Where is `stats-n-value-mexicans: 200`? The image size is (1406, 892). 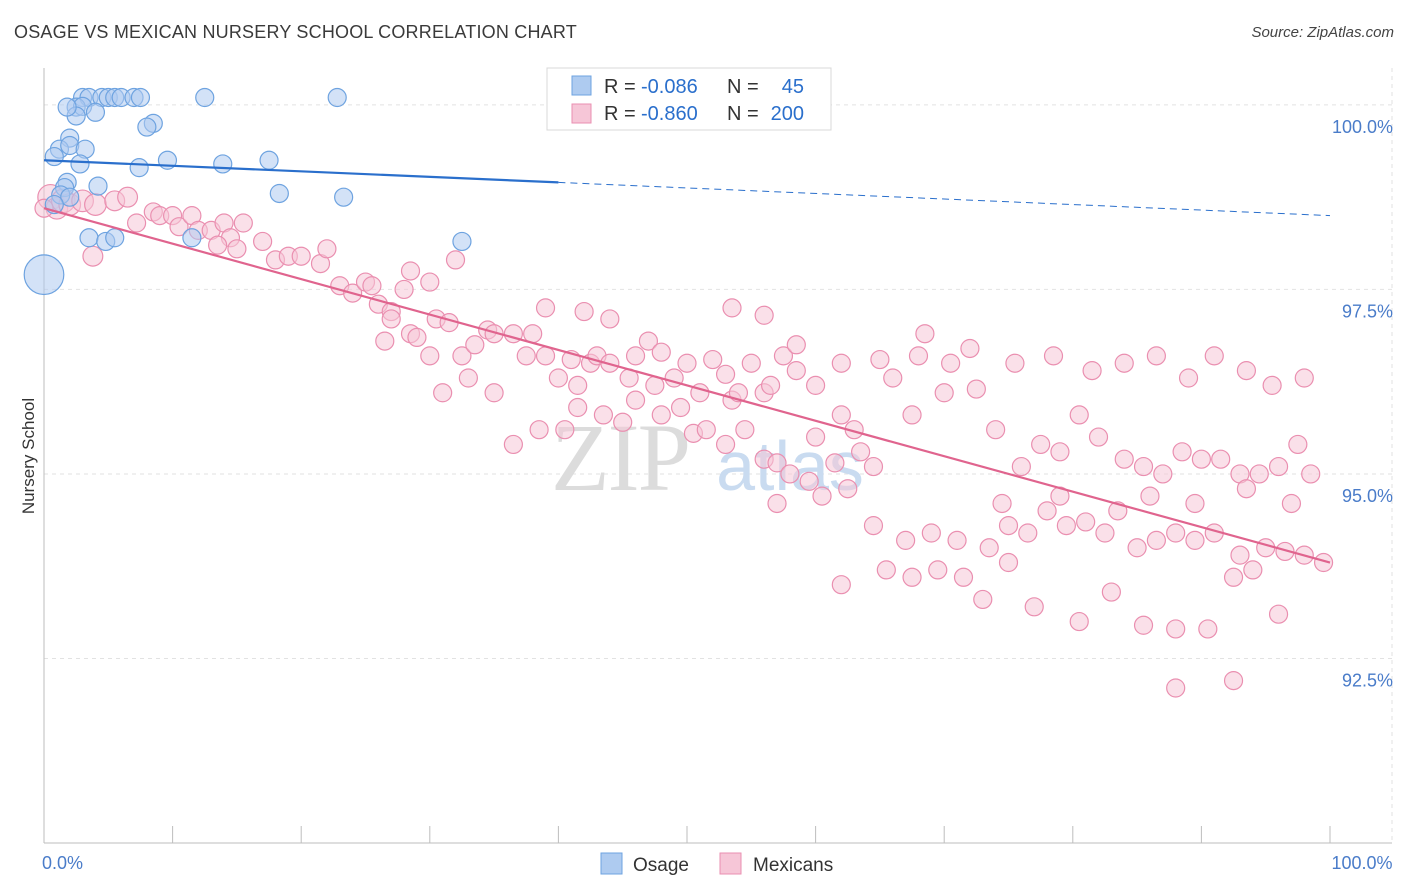 stats-n-value-mexicans: 200 is located at coordinates (787, 114).